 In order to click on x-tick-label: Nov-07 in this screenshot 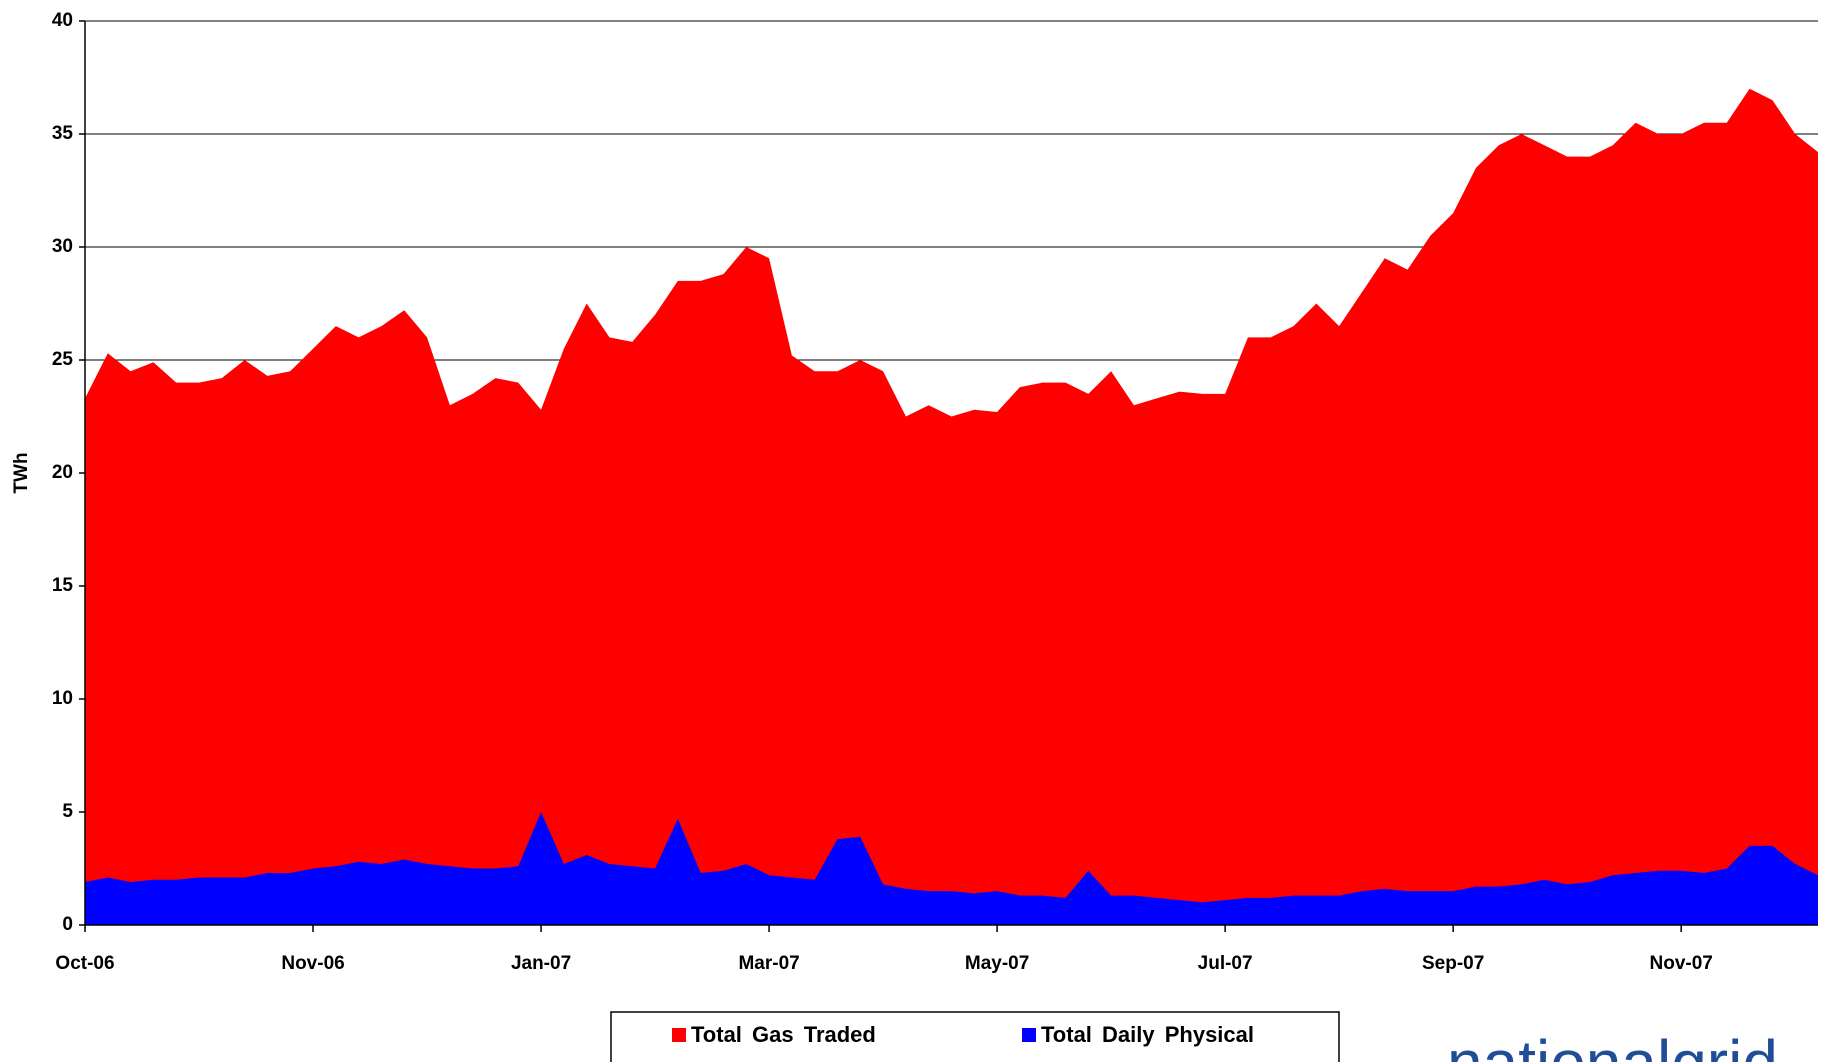, I will do `click(1681, 963)`.